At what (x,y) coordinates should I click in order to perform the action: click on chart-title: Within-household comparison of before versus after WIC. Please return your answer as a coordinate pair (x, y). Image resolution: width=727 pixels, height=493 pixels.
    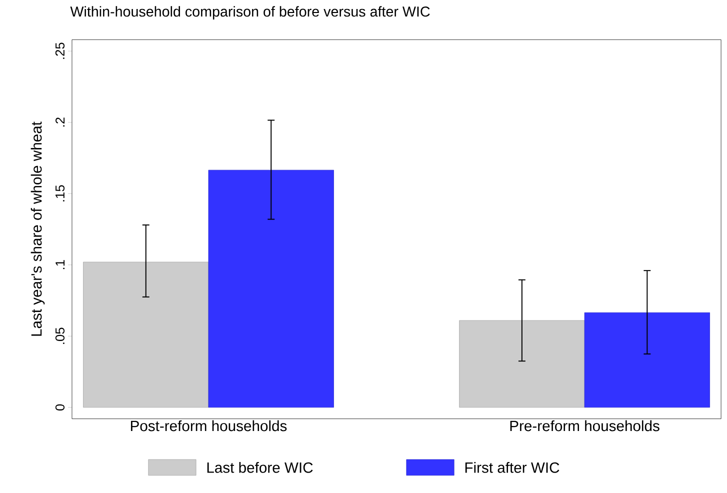
    Looking at the image, I should click on (250, 13).